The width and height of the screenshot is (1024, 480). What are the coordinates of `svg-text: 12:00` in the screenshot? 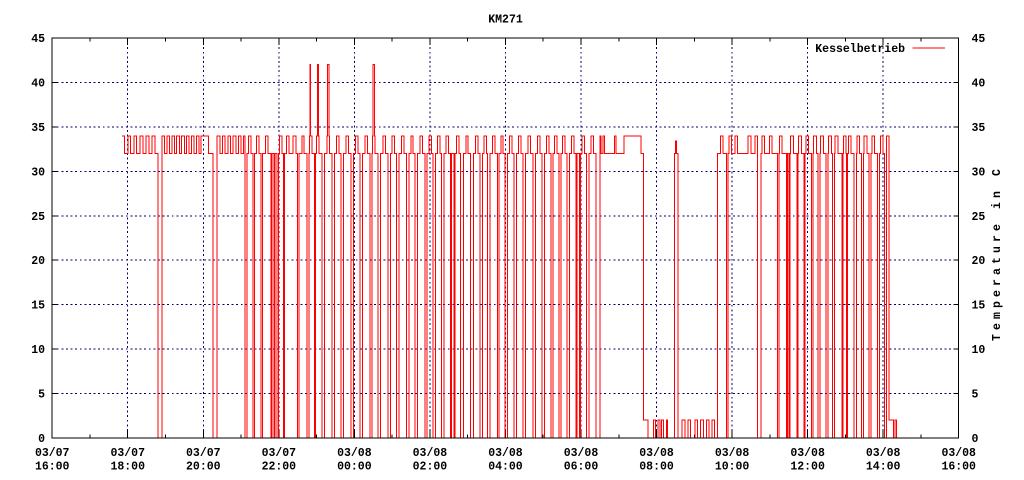 It's located at (807, 466).